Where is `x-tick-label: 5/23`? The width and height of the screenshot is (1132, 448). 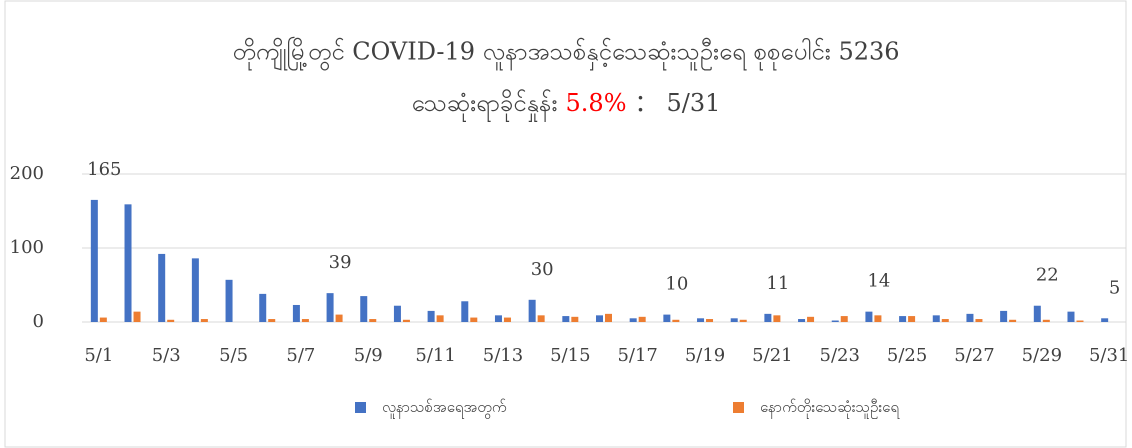
x-tick-label: 5/23 is located at coordinates (840, 355).